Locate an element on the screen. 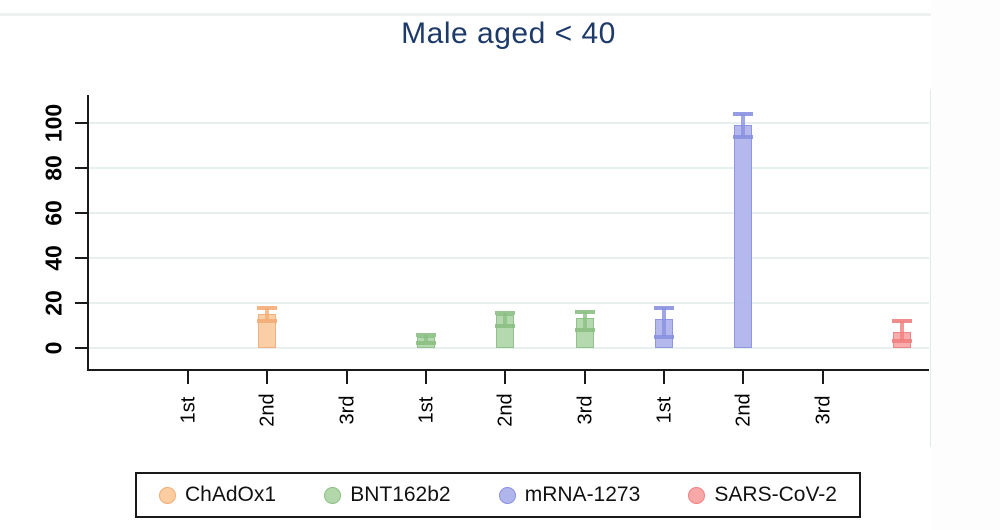 This screenshot has width=1000, height=530. legend-item-chadox1: ChAdOx1 is located at coordinates (217, 495).